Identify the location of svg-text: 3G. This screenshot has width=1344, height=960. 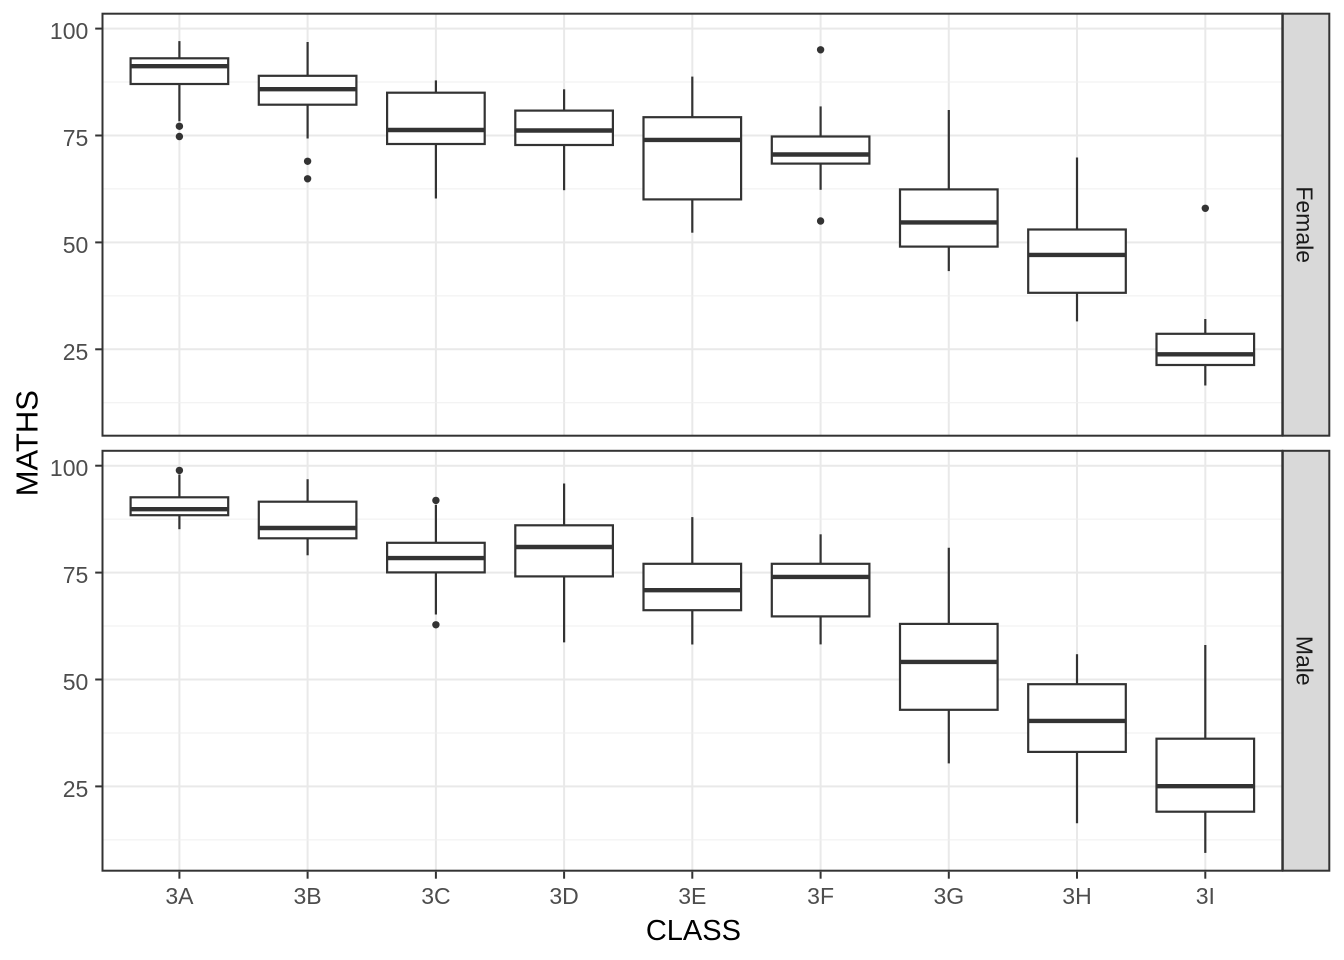
(948, 896).